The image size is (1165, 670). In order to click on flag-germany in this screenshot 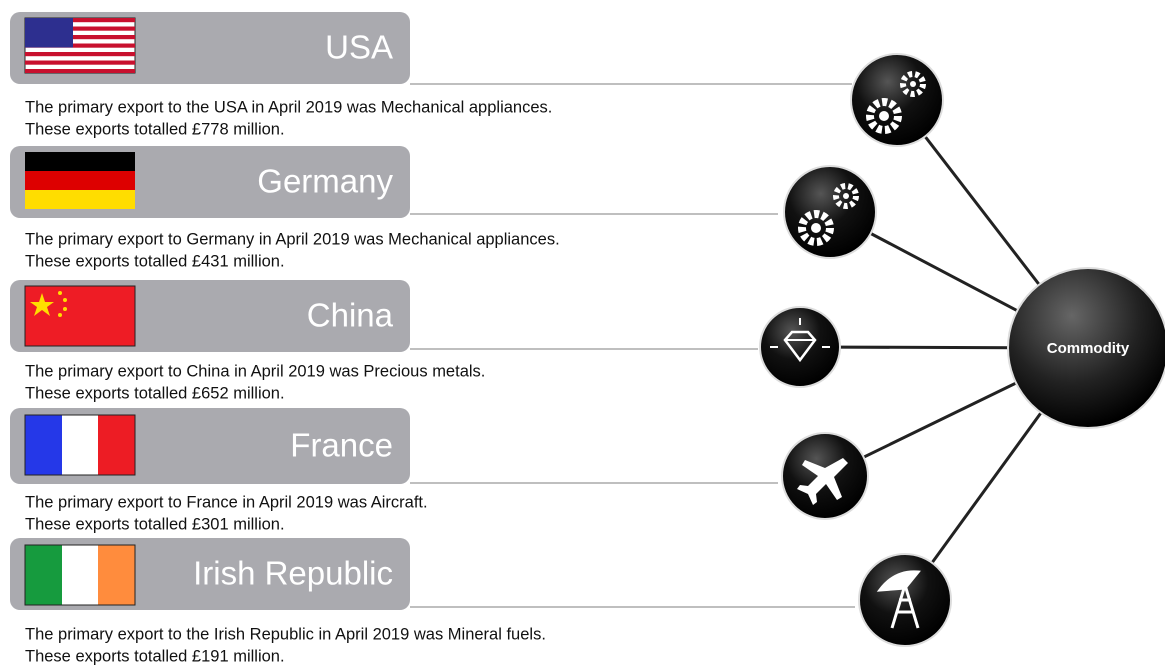, I will do `click(80, 180)`.